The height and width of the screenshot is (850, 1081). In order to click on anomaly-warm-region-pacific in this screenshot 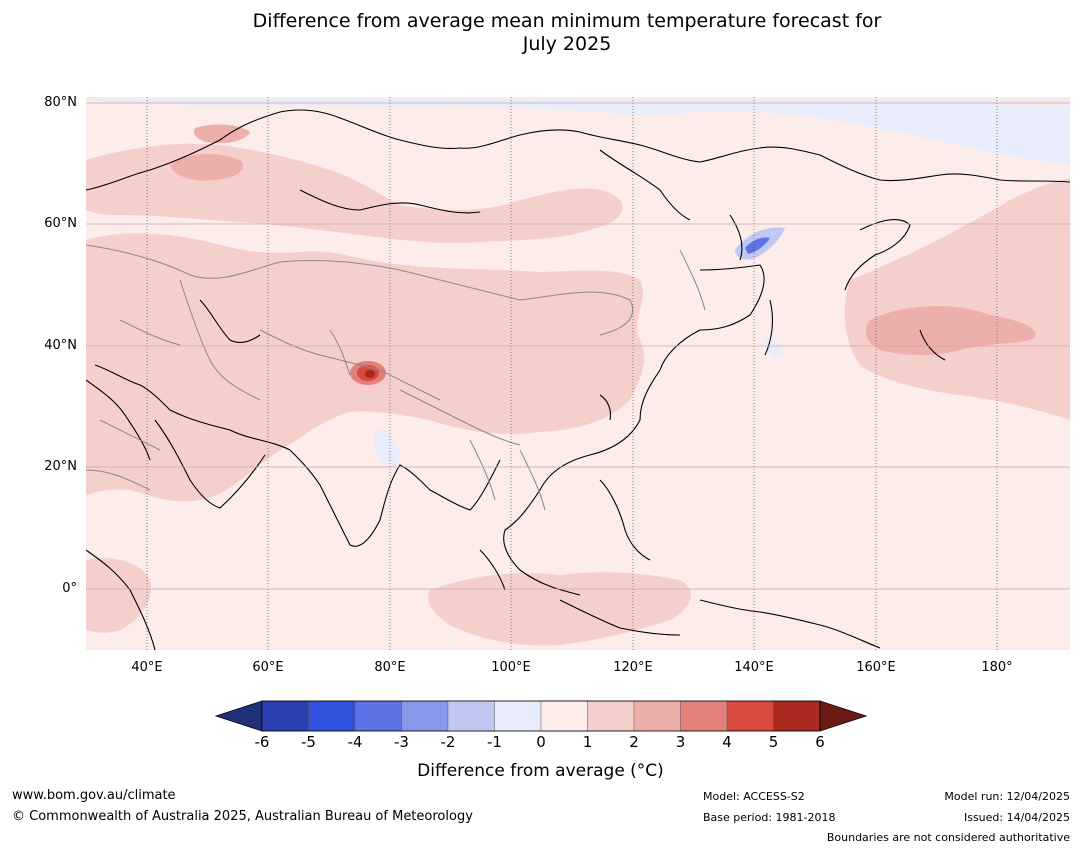, I will do `click(957, 299)`.